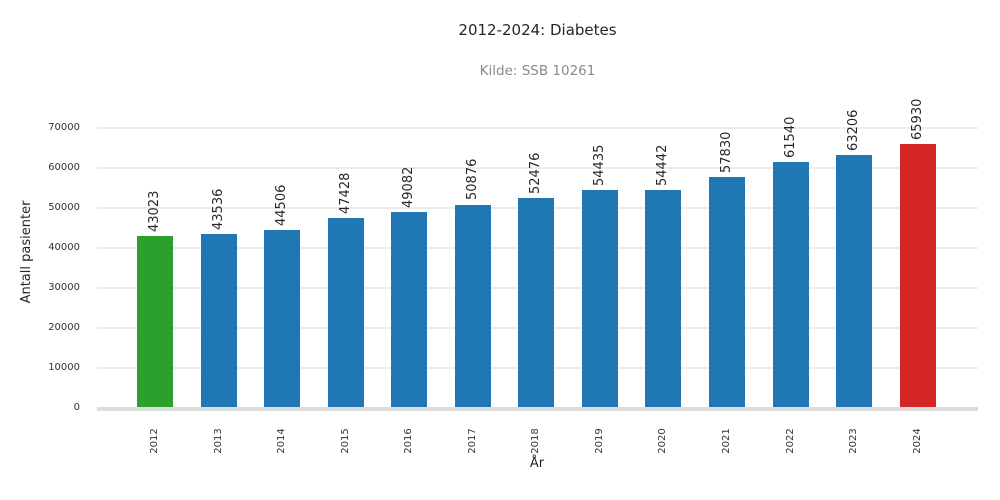 The height and width of the screenshot is (500, 1000). Describe the element at coordinates (917, 275) in the screenshot. I see `bar-2024` at that location.